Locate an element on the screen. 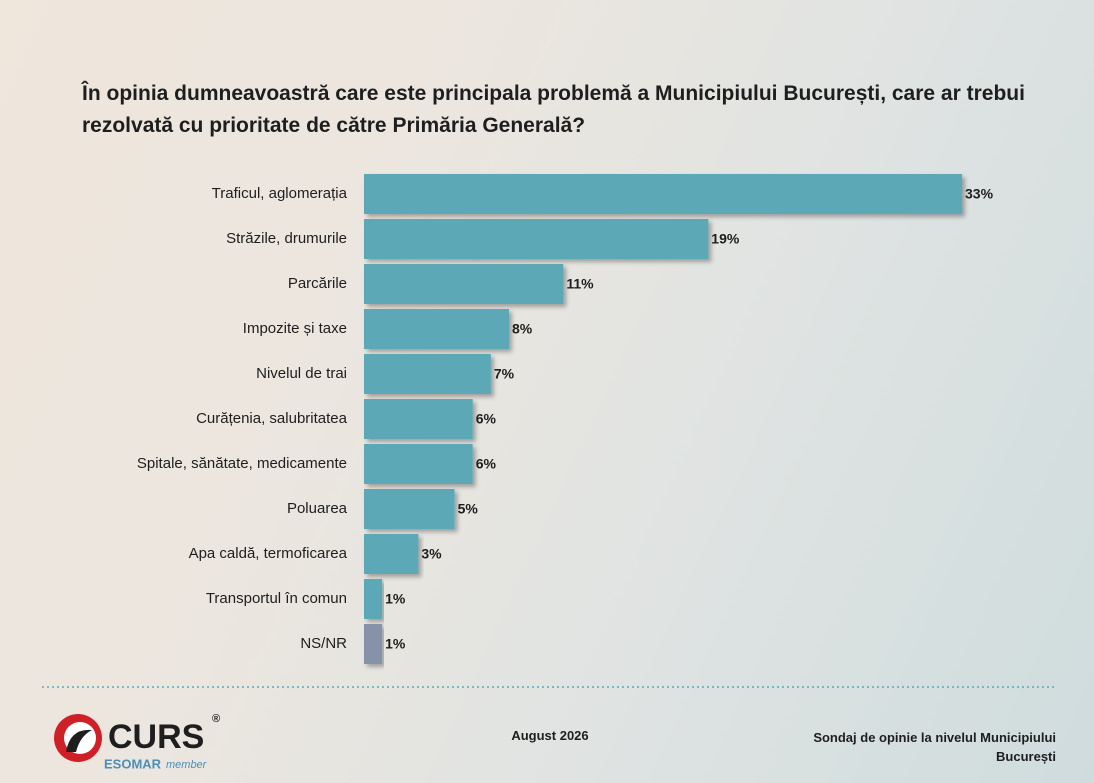  value-label: 3% is located at coordinates (431, 554).